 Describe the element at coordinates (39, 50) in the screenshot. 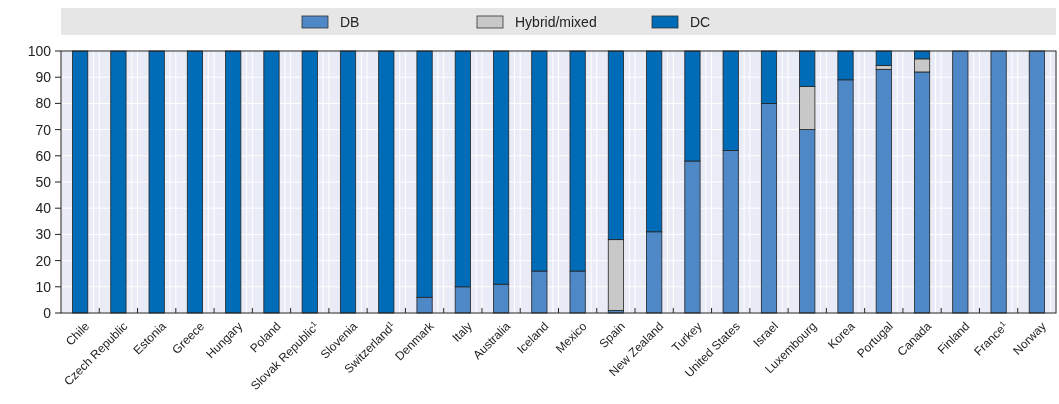

I see `y-tick-label: 100` at that location.